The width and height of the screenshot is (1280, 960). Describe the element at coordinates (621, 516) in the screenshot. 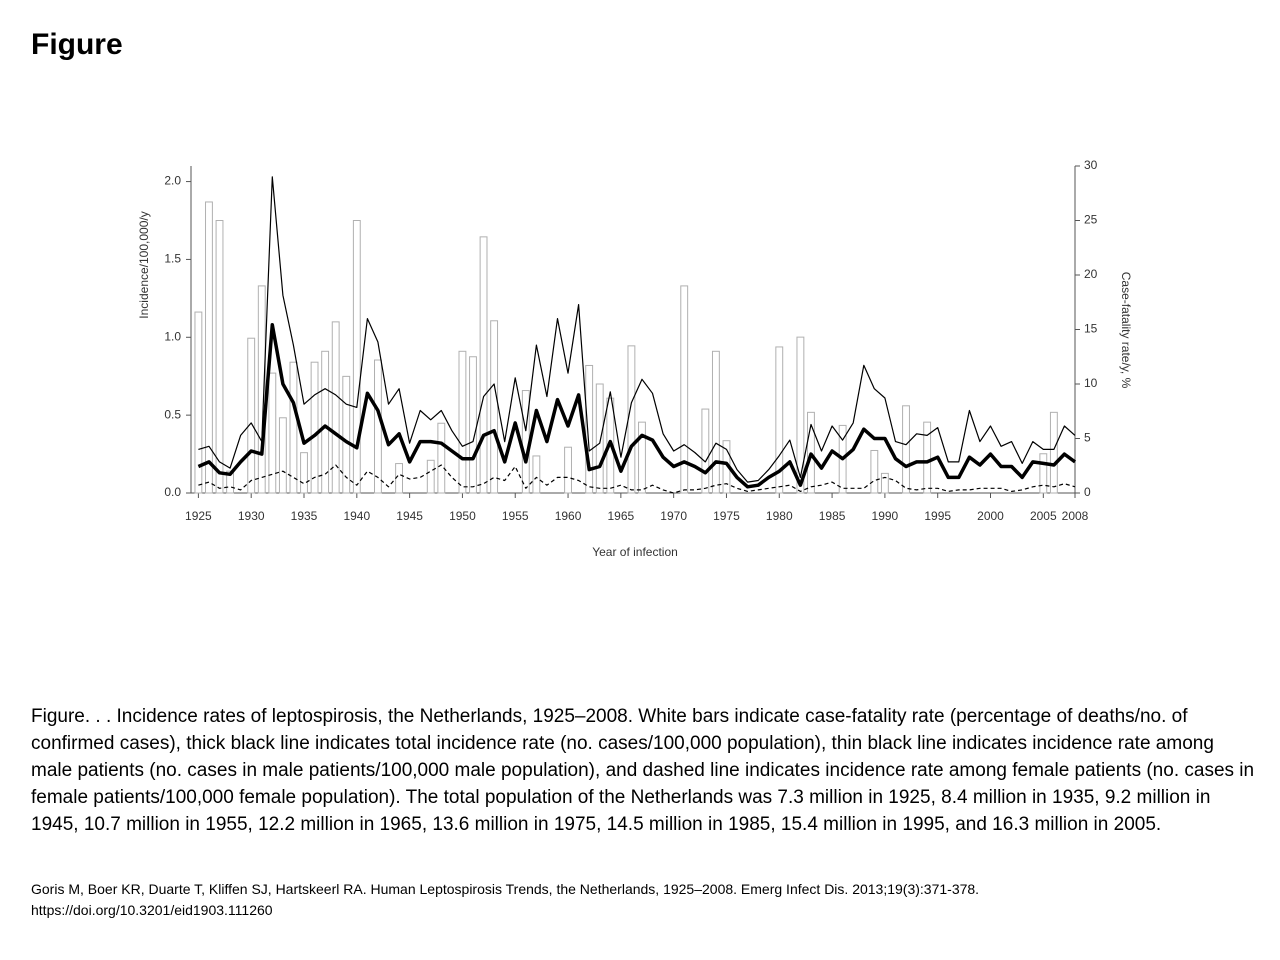

I see `x-tick-label: 1965` at that location.